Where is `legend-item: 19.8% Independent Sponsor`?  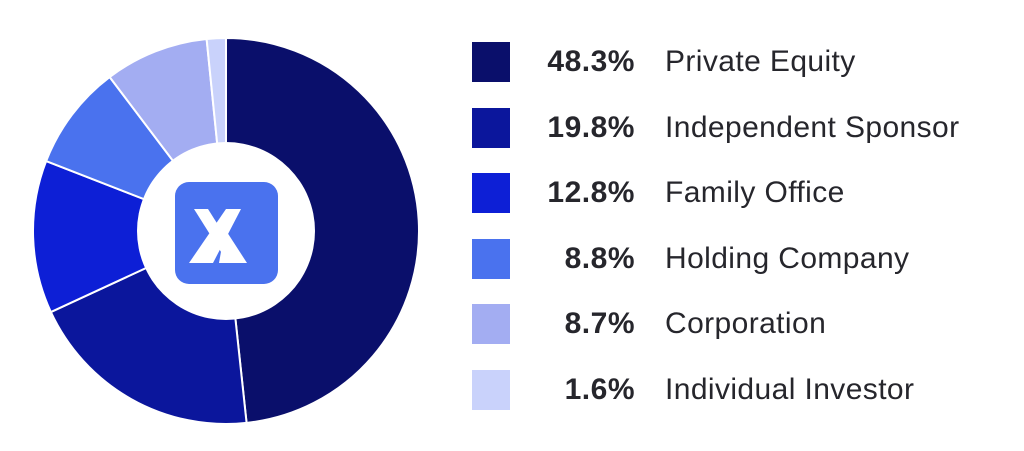 legend-item: 19.8% Independent Sponsor is located at coordinates (742, 127).